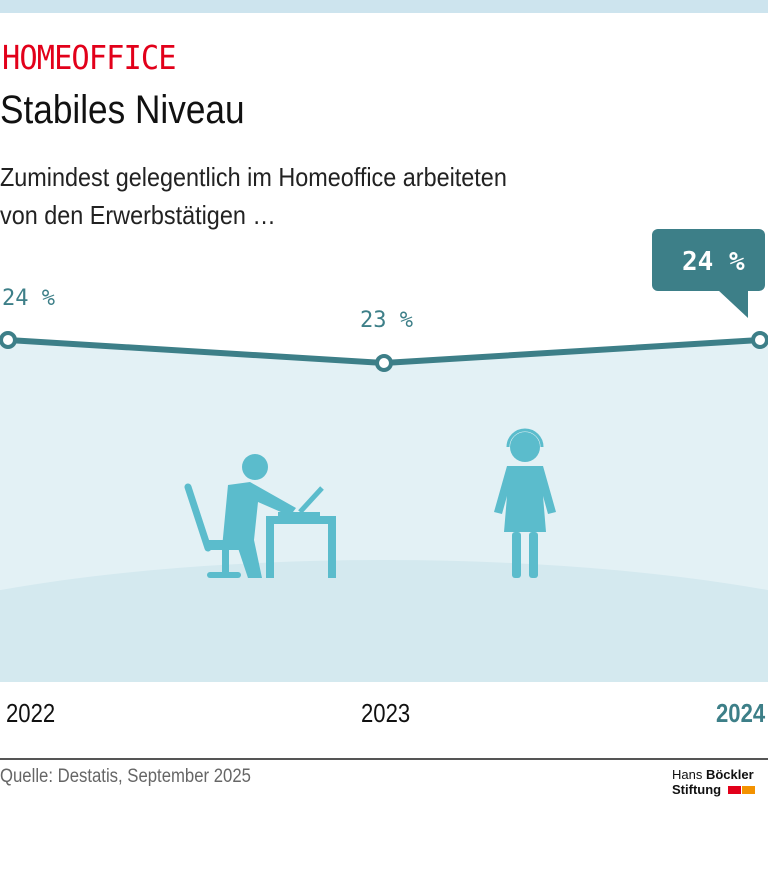 The width and height of the screenshot is (768, 886). What do you see at coordinates (260, 516) in the screenshot?
I see `person-at-desk-icon` at bounding box center [260, 516].